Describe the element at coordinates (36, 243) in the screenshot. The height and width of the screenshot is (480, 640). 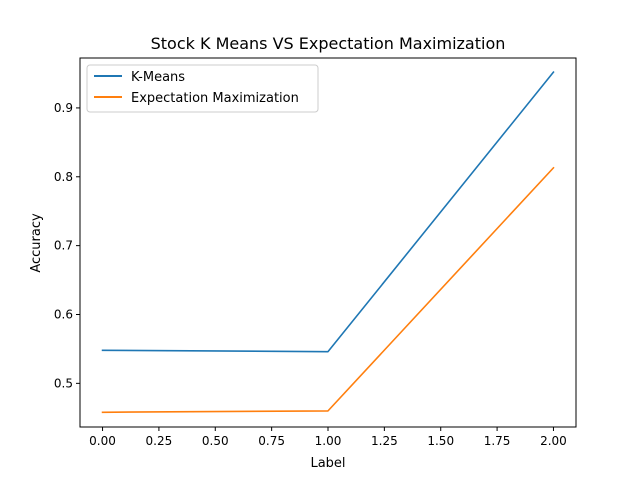
I see `y-axis-label: Accuracy` at that location.